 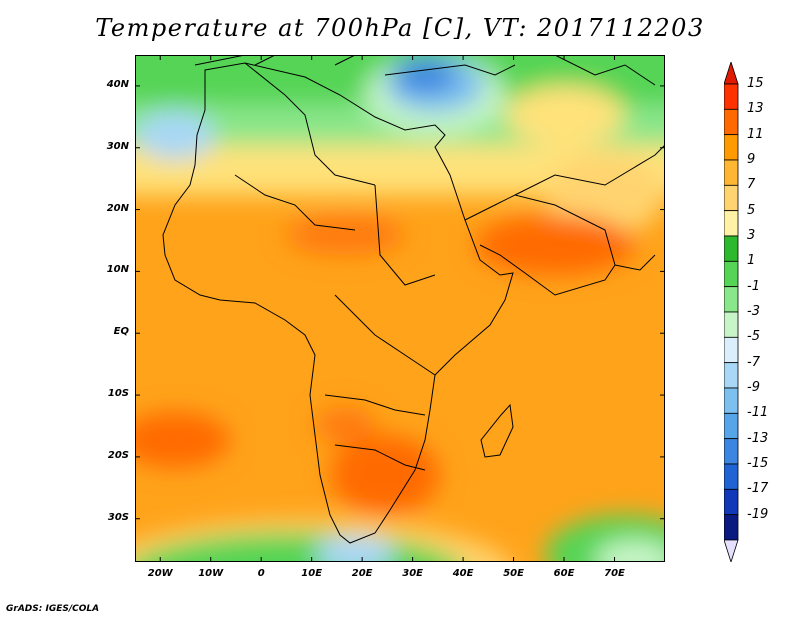 What do you see at coordinates (753, 362) in the screenshot?
I see `colorbar-level-label: -7` at bounding box center [753, 362].